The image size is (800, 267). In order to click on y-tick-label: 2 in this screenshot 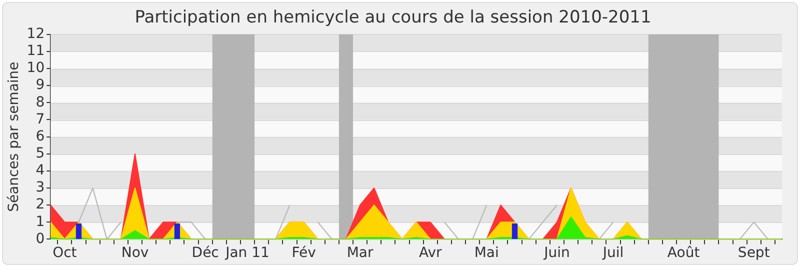, I will do `click(40, 204)`.